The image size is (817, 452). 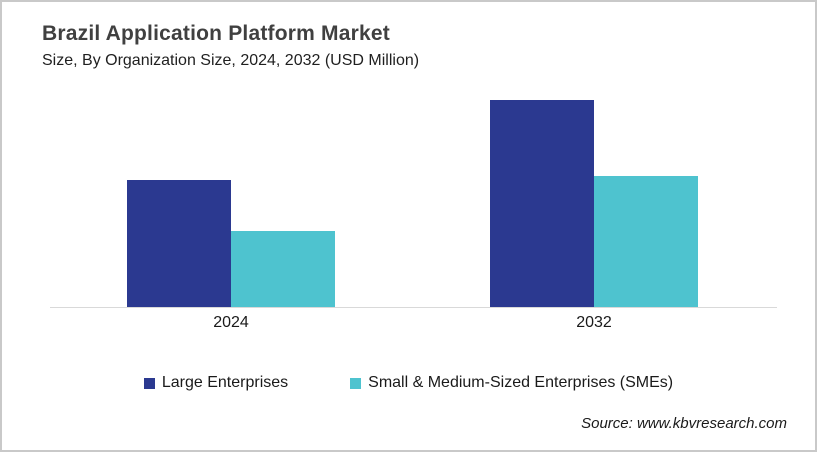 I want to click on bar-2032-smes, so click(x=646, y=241).